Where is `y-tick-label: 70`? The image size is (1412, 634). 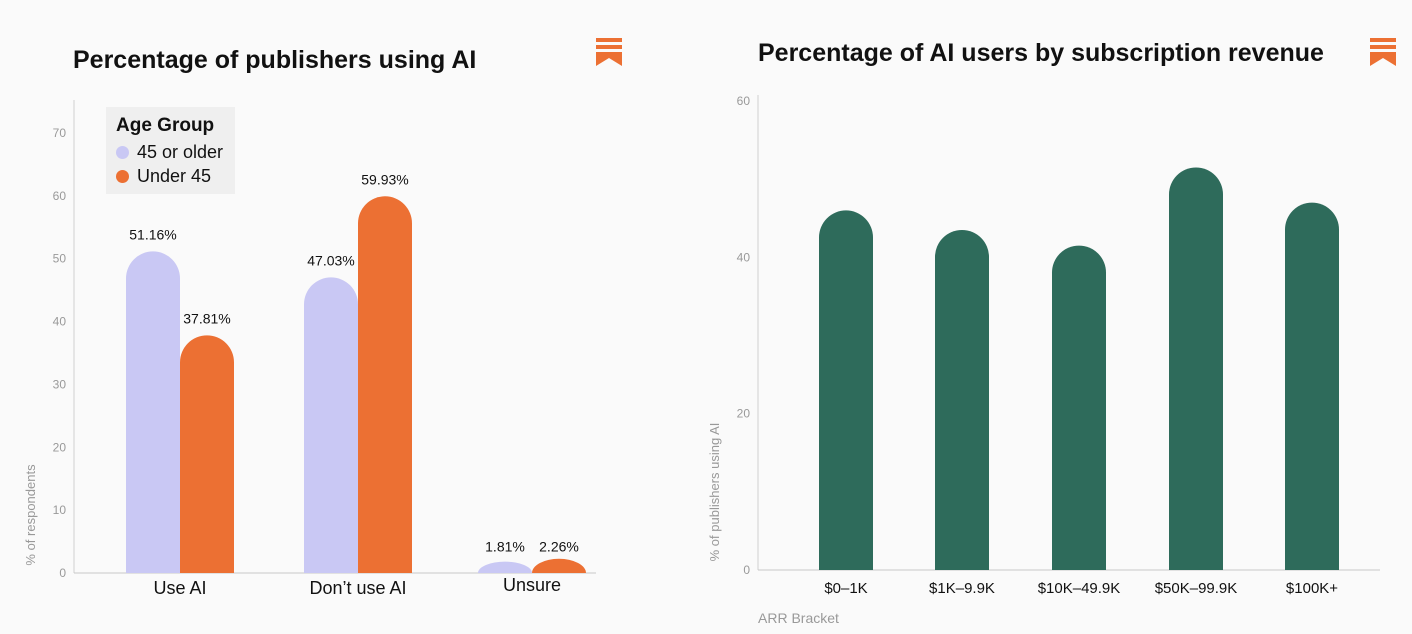 y-tick-label: 70 is located at coordinates (60, 133).